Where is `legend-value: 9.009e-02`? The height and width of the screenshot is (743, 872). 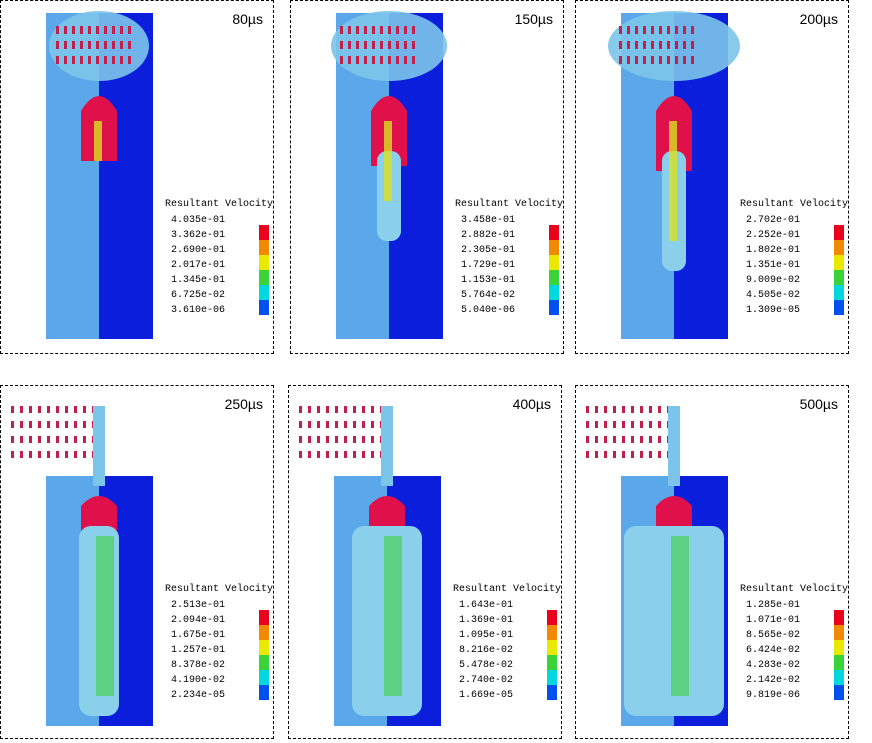
legend-value: 9.009e-02 is located at coordinates (773, 280).